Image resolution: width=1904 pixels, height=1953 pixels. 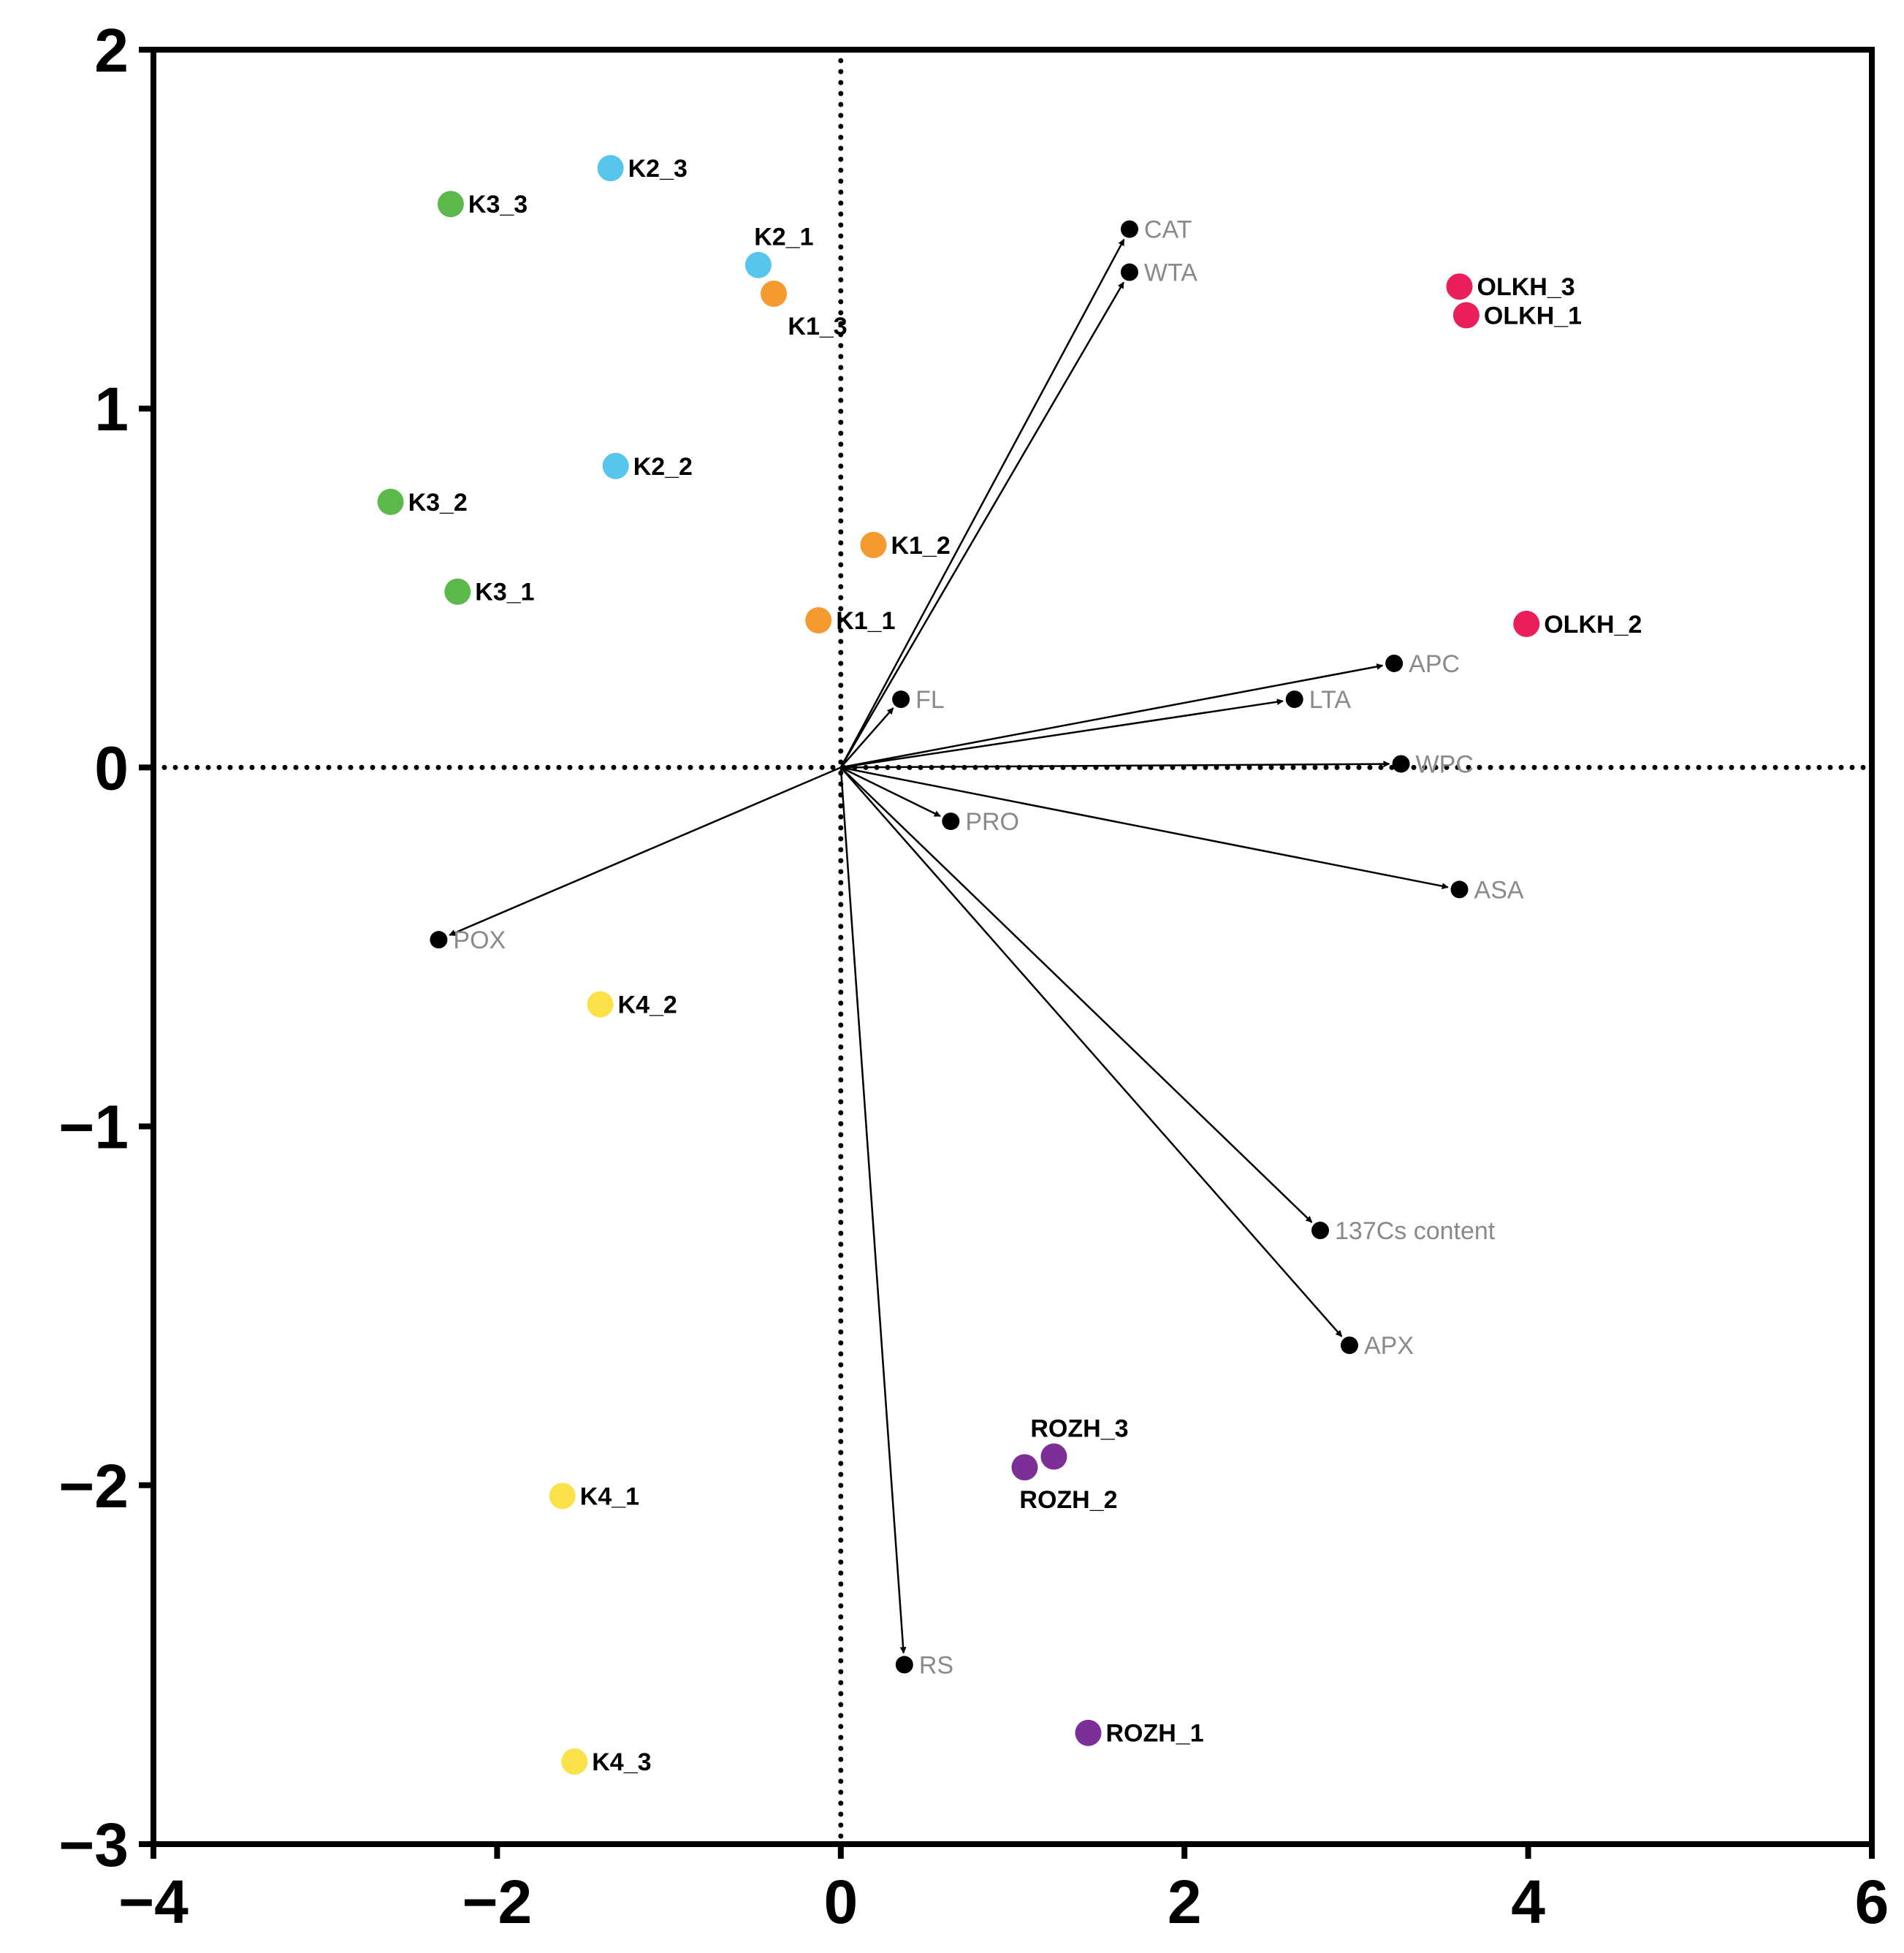 What do you see at coordinates (153, 1902) in the screenshot?
I see `x-tick-label: −4` at bounding box center [153, 1902].